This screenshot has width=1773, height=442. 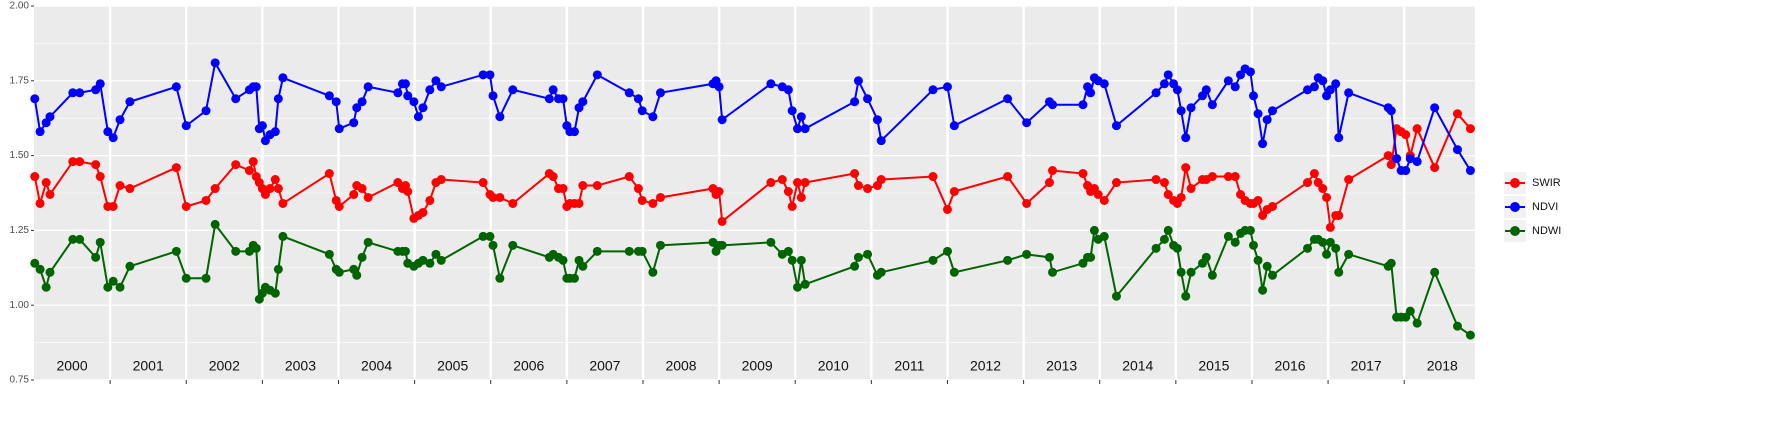 What do you see at coordinates (1061, 366) in the screenshot?
I see `year-label: 2013` at bounding box center [1061, 366].